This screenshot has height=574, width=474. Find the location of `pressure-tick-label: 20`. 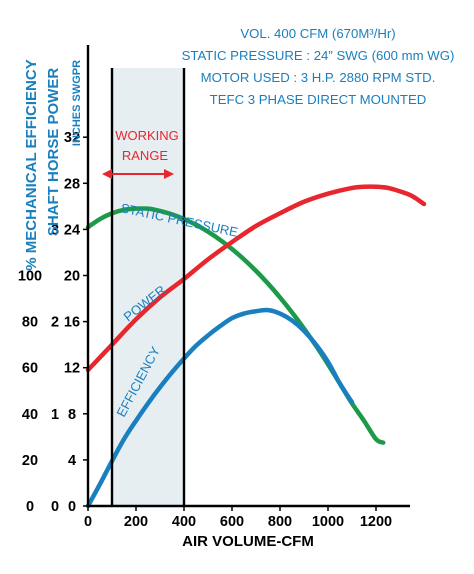

pressure-tick-label: 20 is located at coordinates (72, 277).